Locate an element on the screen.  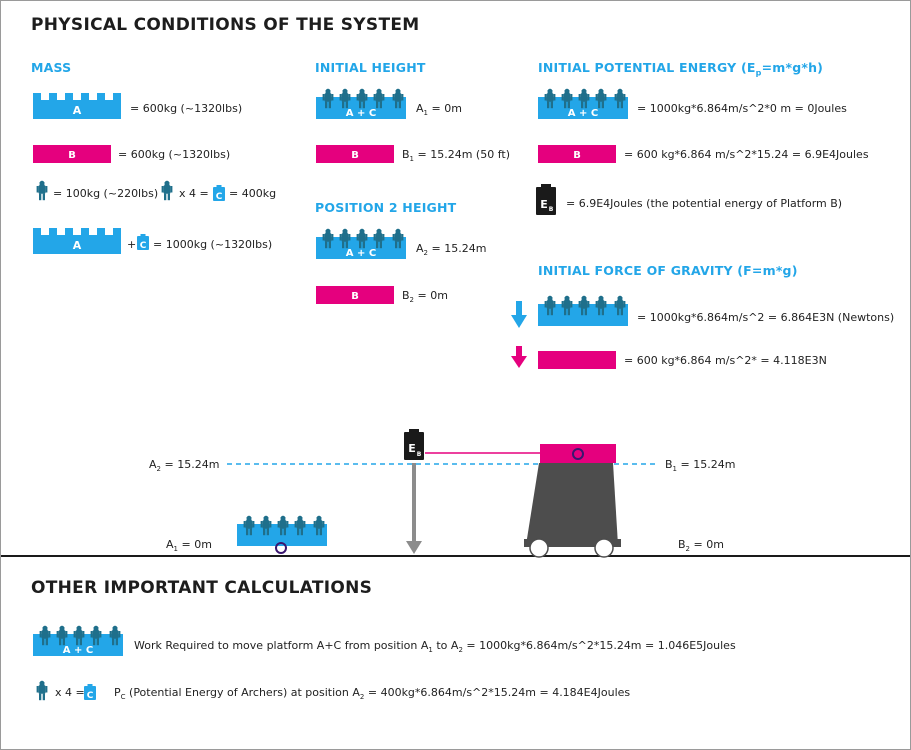
b-gravity-force: = 600 kg*6.864 m/s^2* = 4.118E3N is located at coordinates (725, 360).